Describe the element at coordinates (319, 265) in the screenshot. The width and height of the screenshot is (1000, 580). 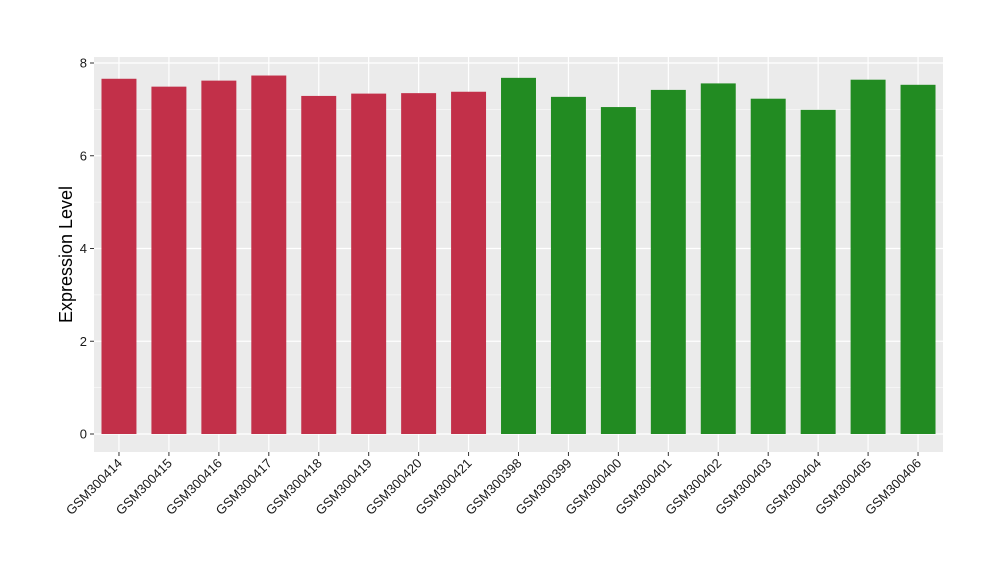
I see `bar-GSM300418` at that location.